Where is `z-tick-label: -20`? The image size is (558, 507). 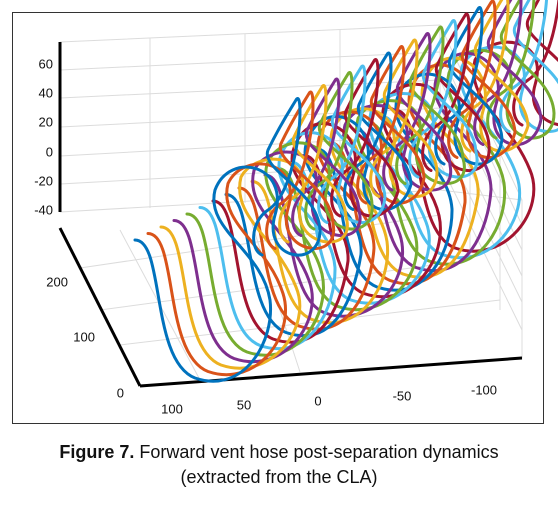
z-tick-label: -20 is located at coordinates (43, 180).